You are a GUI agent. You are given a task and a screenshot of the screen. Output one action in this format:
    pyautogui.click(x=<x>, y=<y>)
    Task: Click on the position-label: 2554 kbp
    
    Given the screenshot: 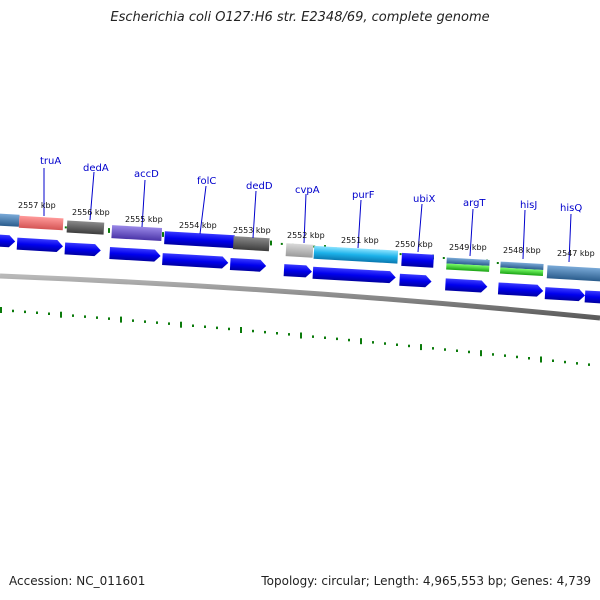 What is the action you would take?
    pyautogui.click(x=198, y=225)
    